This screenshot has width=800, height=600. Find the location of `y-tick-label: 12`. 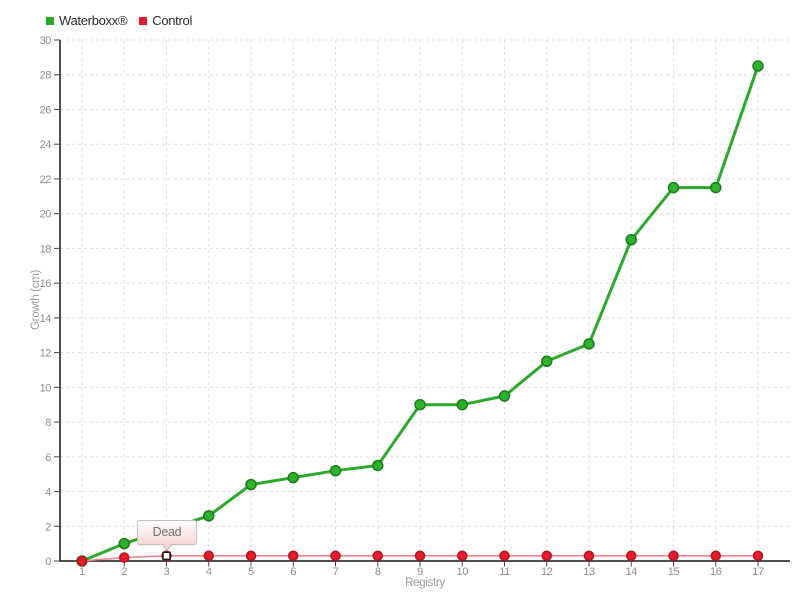

y-tick-label: 12 is located at coordinates (46, 354).